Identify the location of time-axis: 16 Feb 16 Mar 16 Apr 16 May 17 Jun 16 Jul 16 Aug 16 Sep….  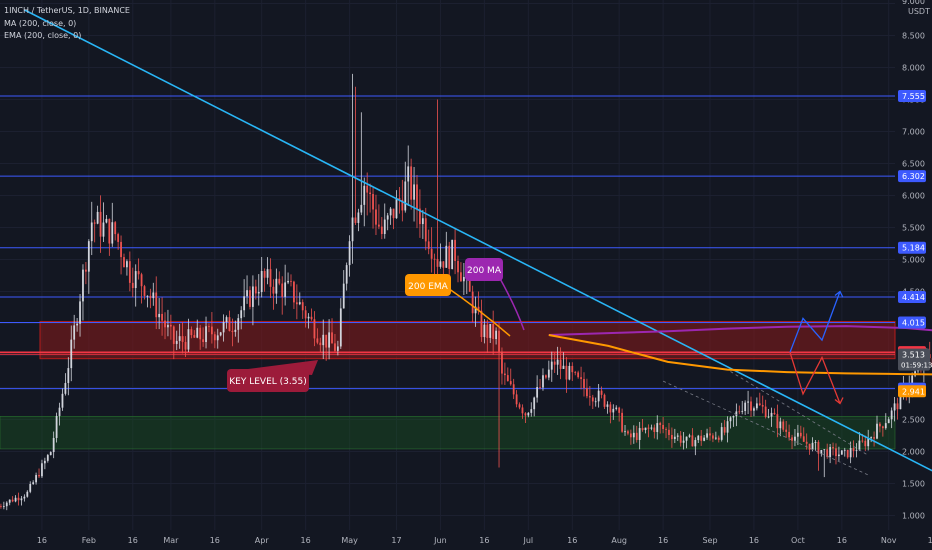
(484, 540).